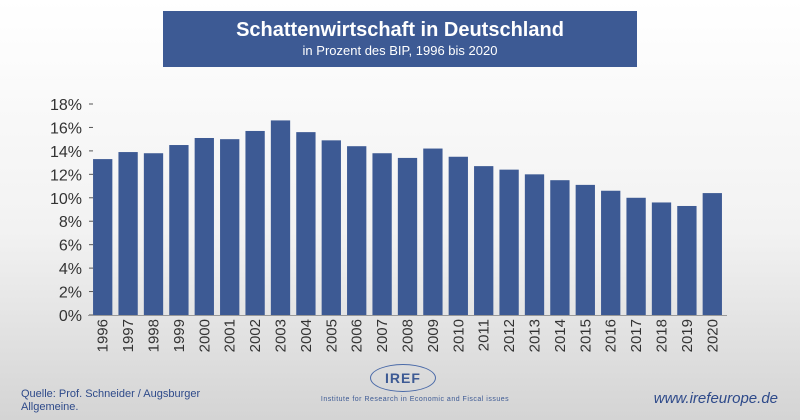  What do you see at coordinates (636, 335) in the screenshot?
I see `x-tick-label: 2017` at bounding box center [636, 335].